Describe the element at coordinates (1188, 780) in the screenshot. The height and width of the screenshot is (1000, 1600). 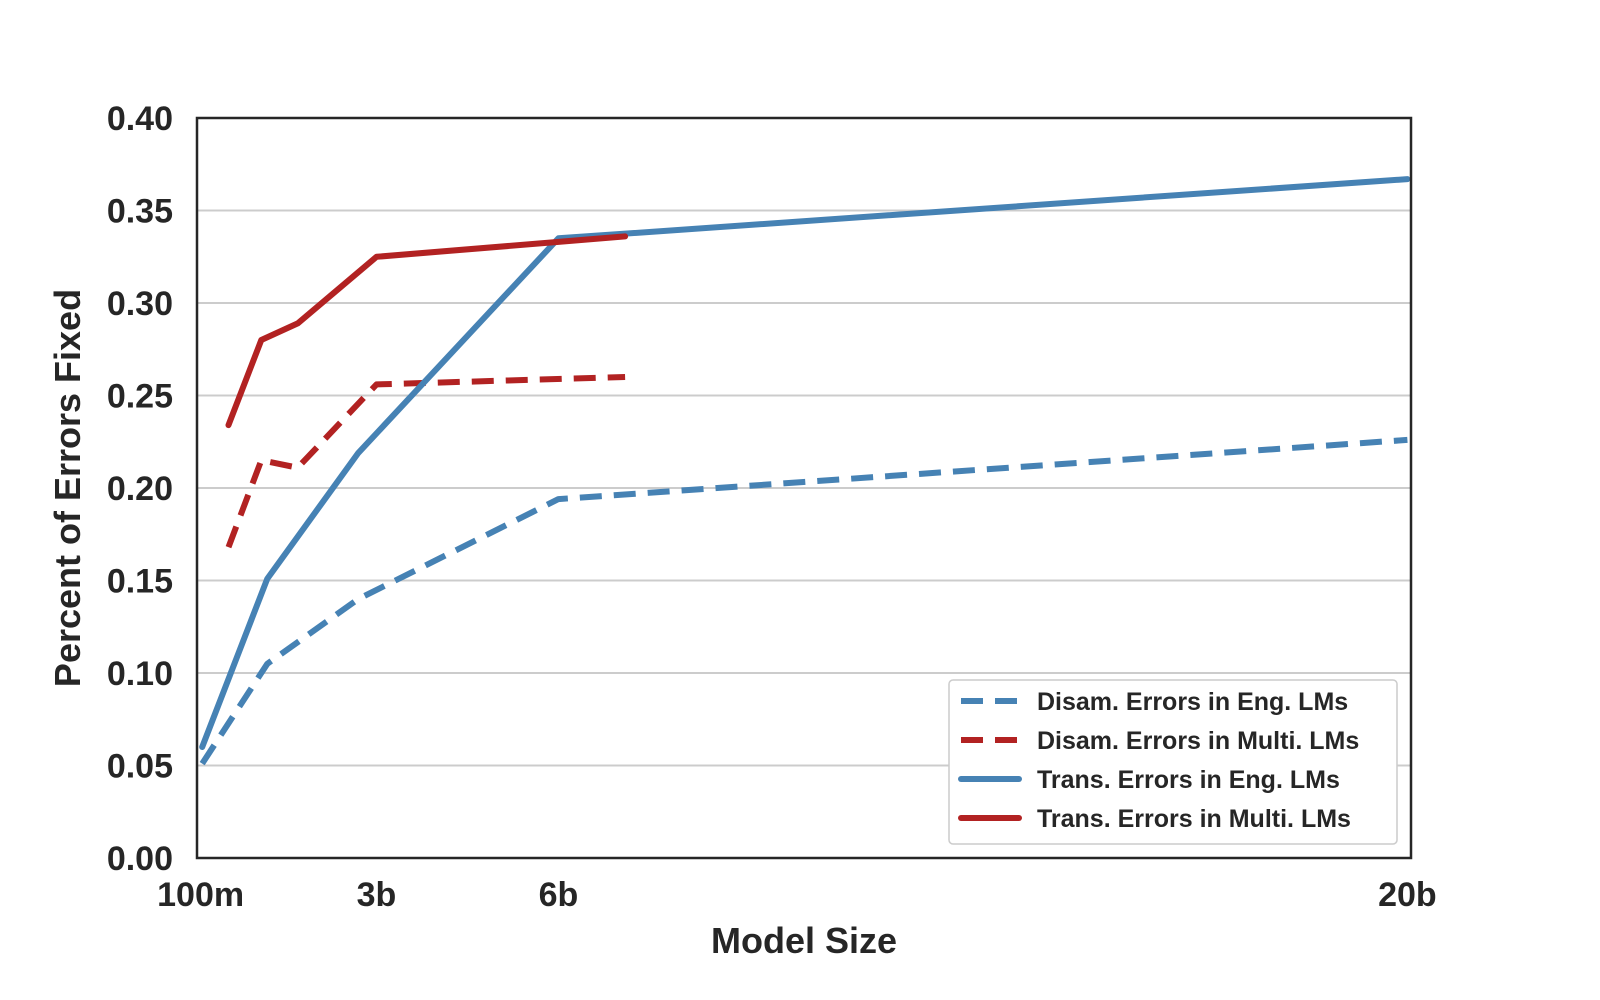
I see `legend-label: Trans. Errors in Eng. LMs` at that location.